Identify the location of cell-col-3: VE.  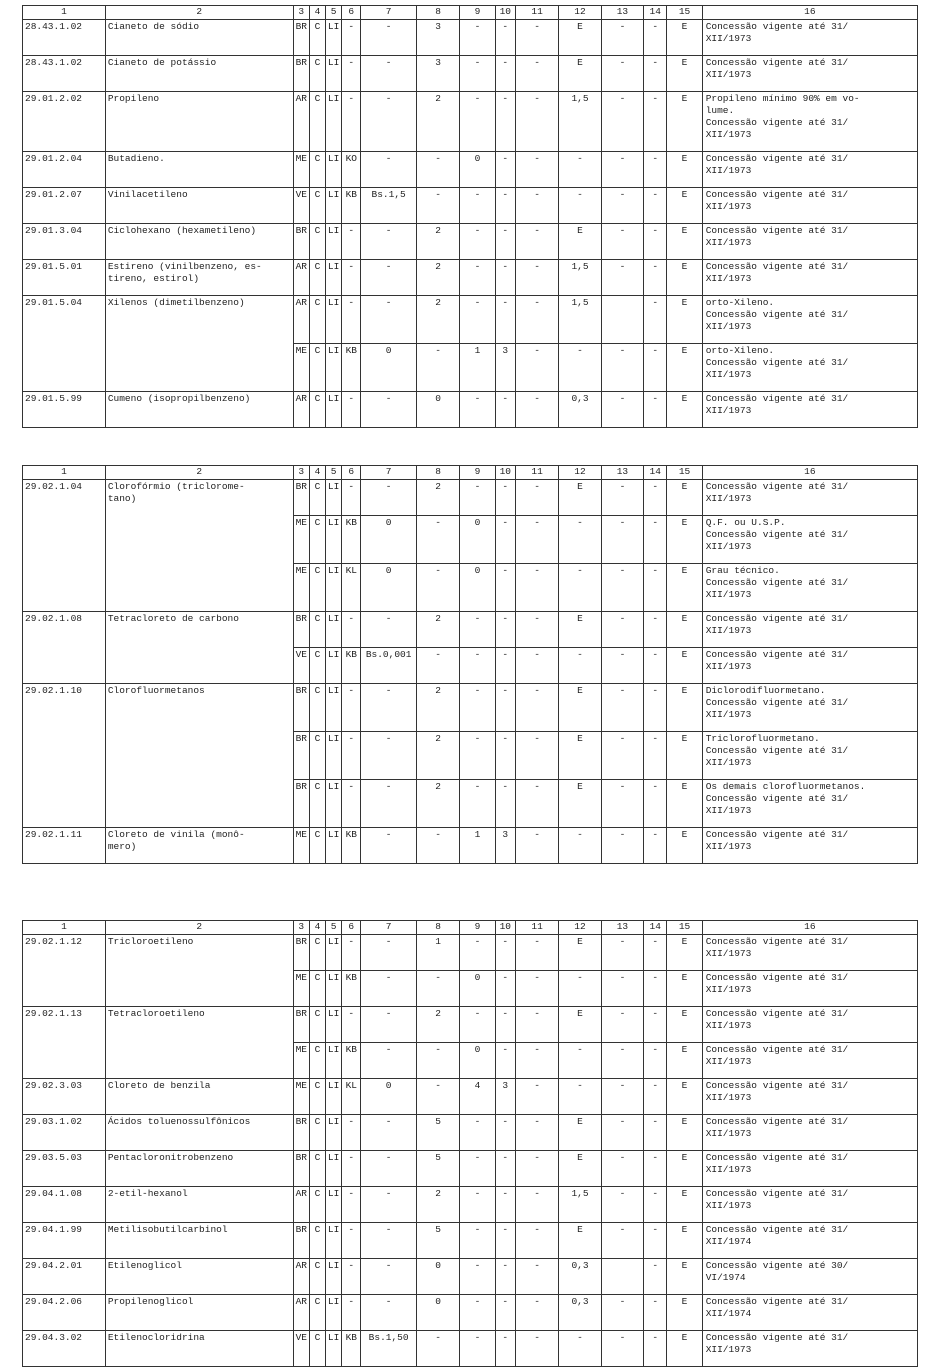
(301, 1348).